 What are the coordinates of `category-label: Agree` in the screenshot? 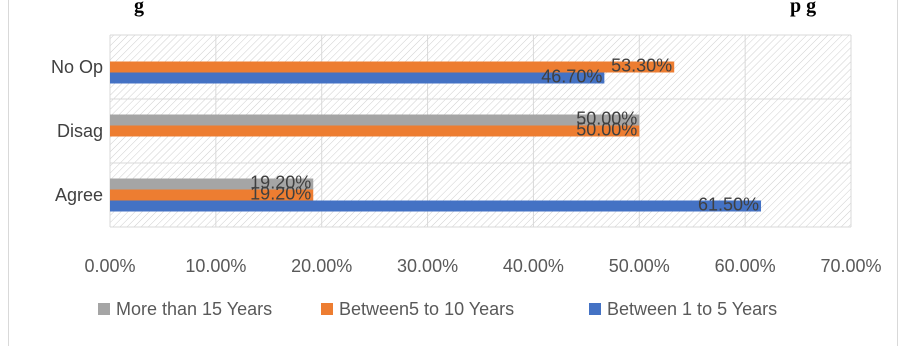 It's located at (79, 195).